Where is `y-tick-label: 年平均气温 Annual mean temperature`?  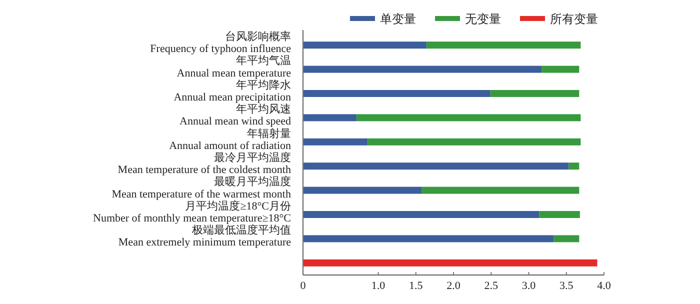 y-tick-label: 年平均气温 Annual mean temperature is located at coordinates (234, 67).